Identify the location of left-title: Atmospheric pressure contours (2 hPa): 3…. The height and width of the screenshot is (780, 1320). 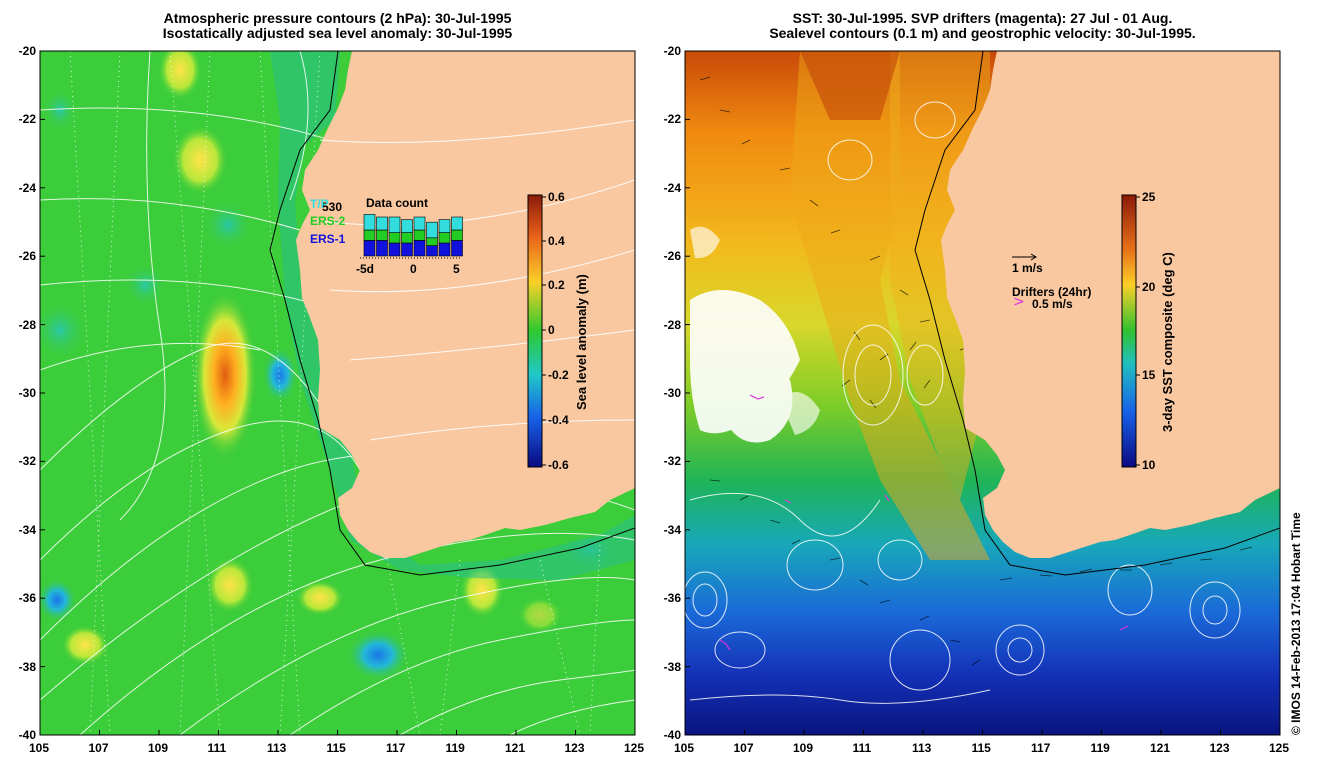
(337, 26).